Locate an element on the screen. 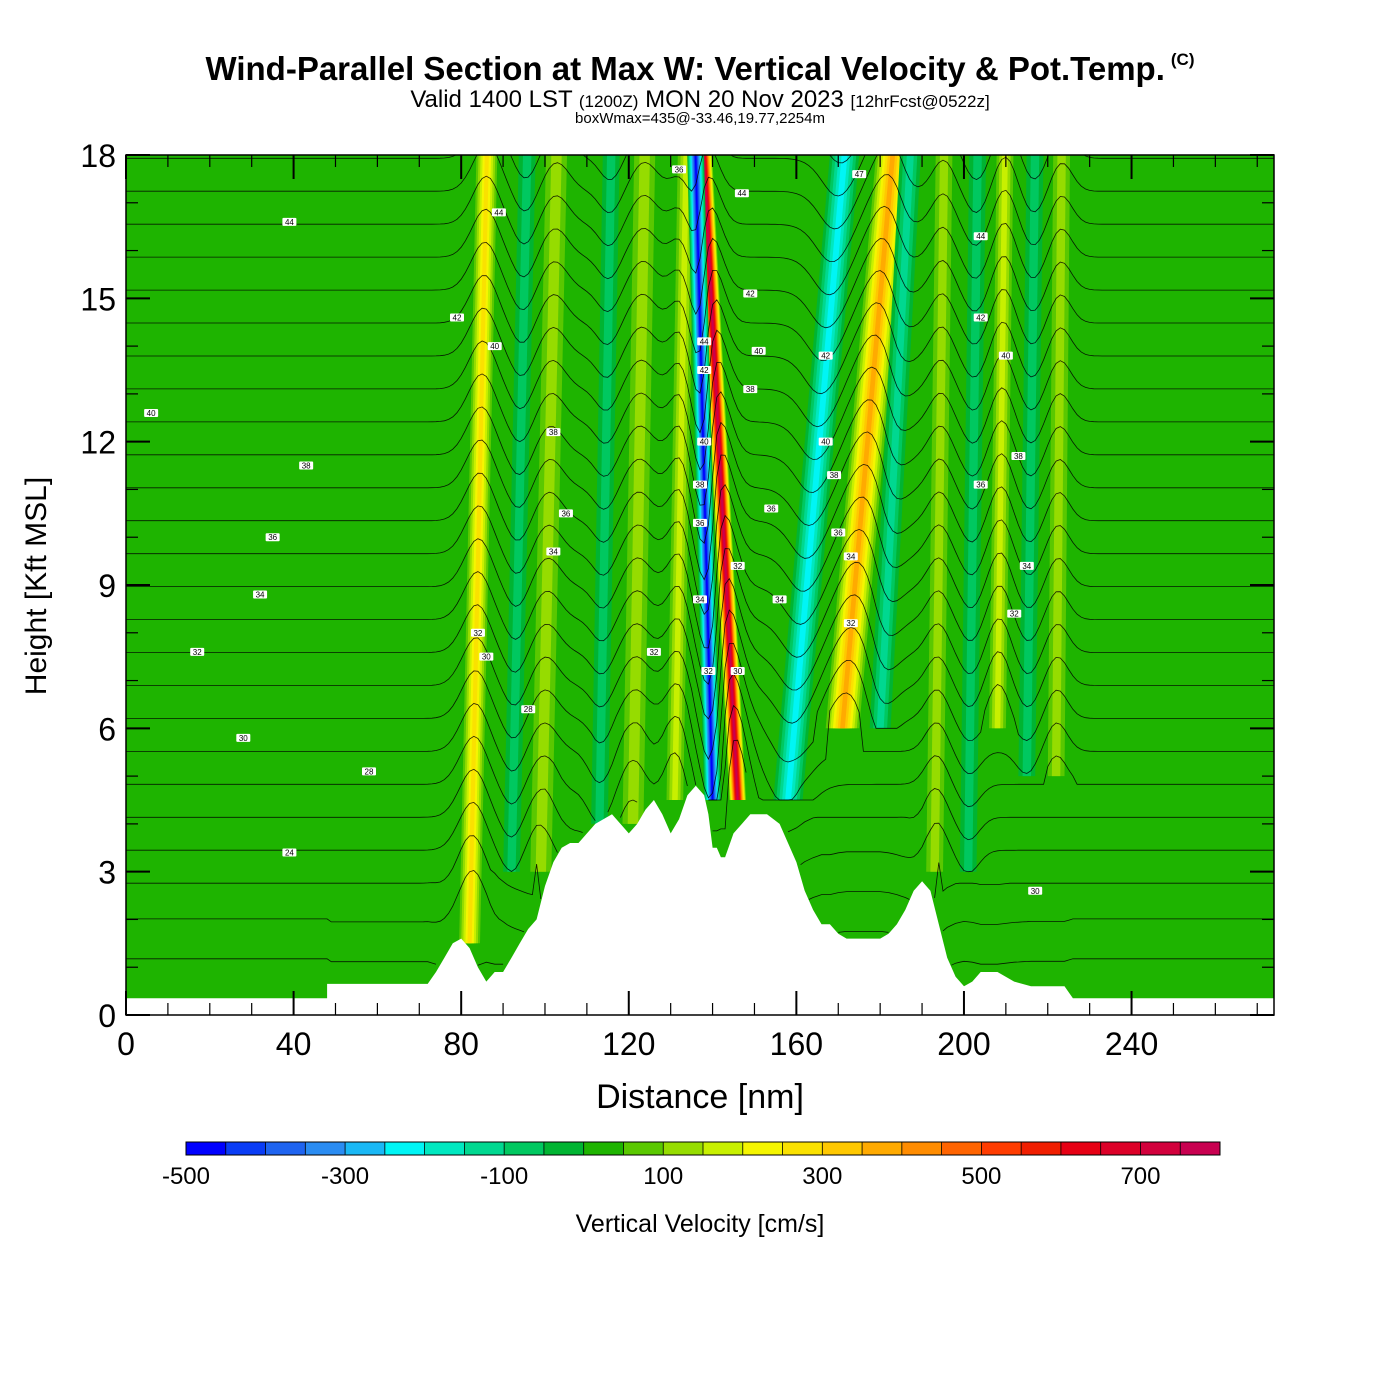  box-wmax-line: boxWmax=435@-33.46,19.77,2254m is located at coordinates (700, 118).